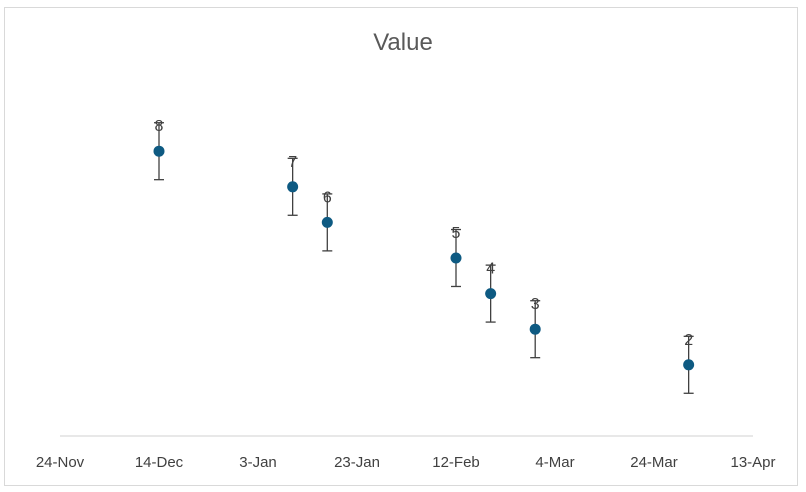 The image size is (806, 492). What do you see at coordinates (292, 162) in the screenshot?
I see `data-label: 7` at bounding box center [292, 162].